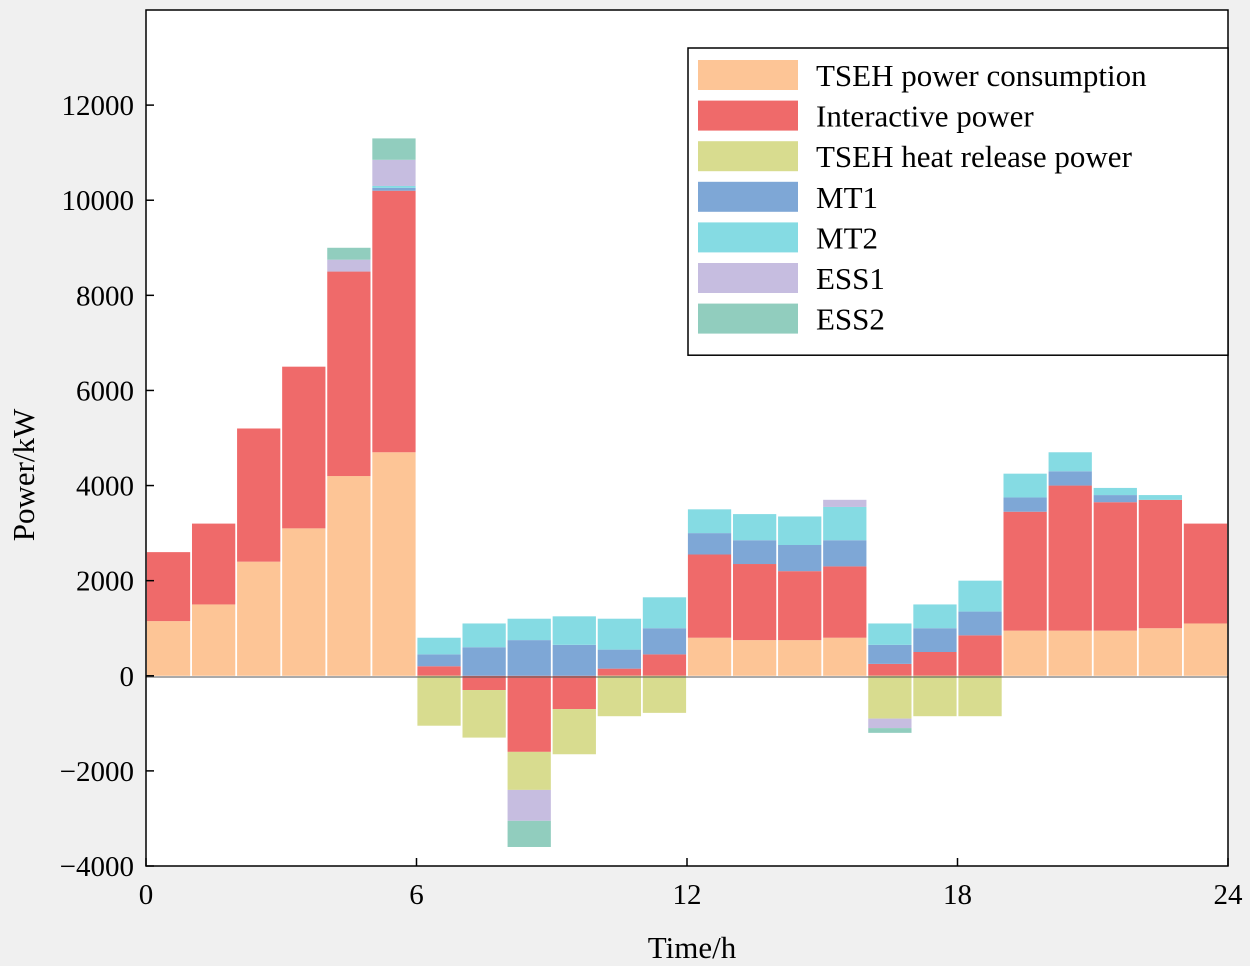  Describe the element at coordinates (850, 319) in the screenshot. I see `legend-label: ESS2` at that location.